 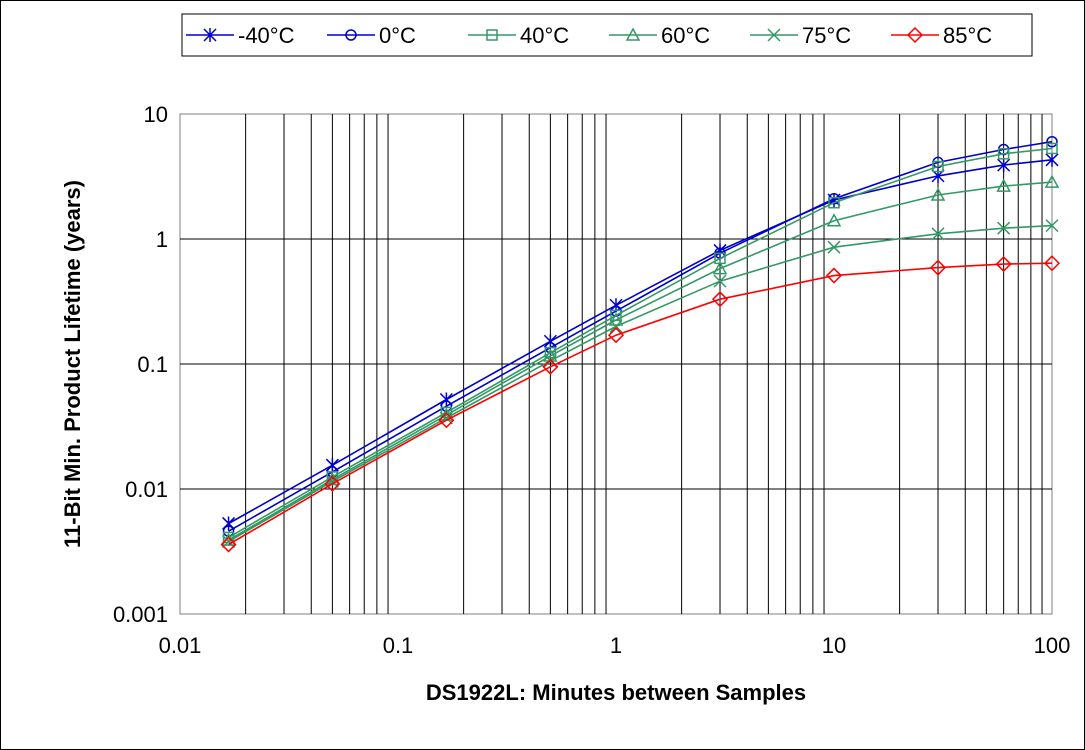 I want to click on legend-box, so click(x=607, y=35).